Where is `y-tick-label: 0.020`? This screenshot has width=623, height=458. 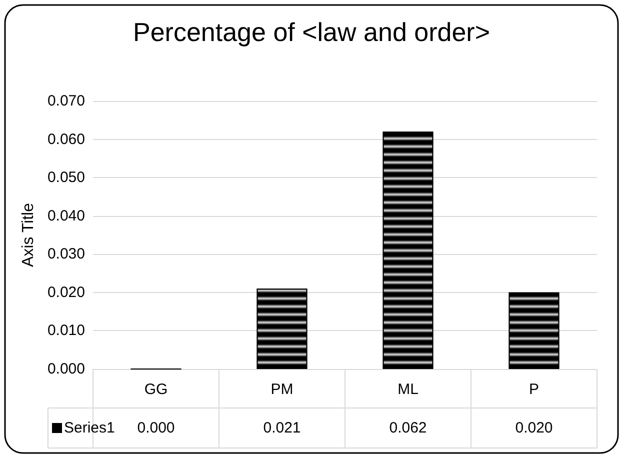 y-tick-label: 0.020 is located at coordinates (66, 292).